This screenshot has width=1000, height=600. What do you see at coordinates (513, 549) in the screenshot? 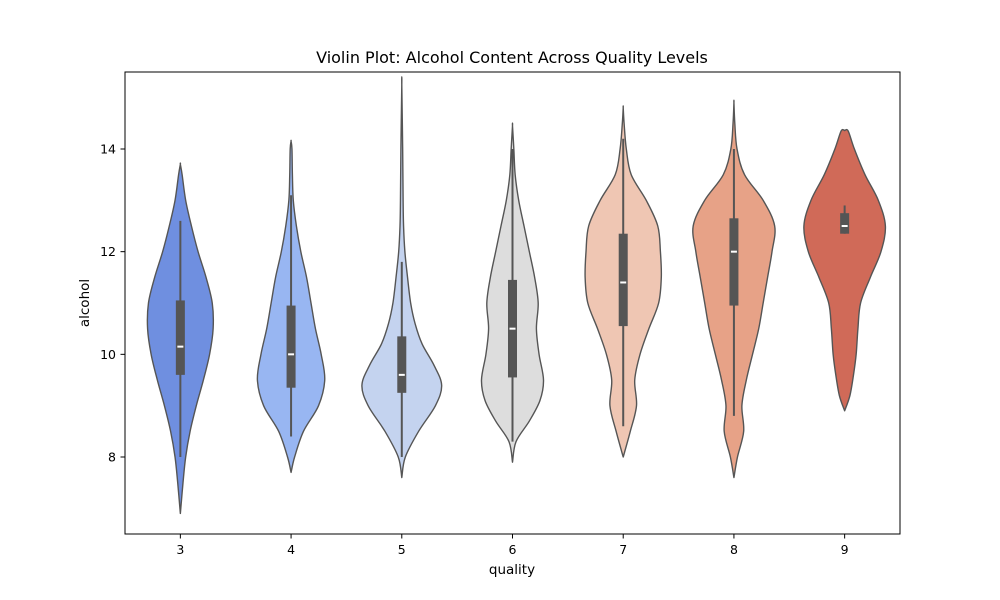
I see `x-tick-label-6: 6` at bounding box center [513, 549].